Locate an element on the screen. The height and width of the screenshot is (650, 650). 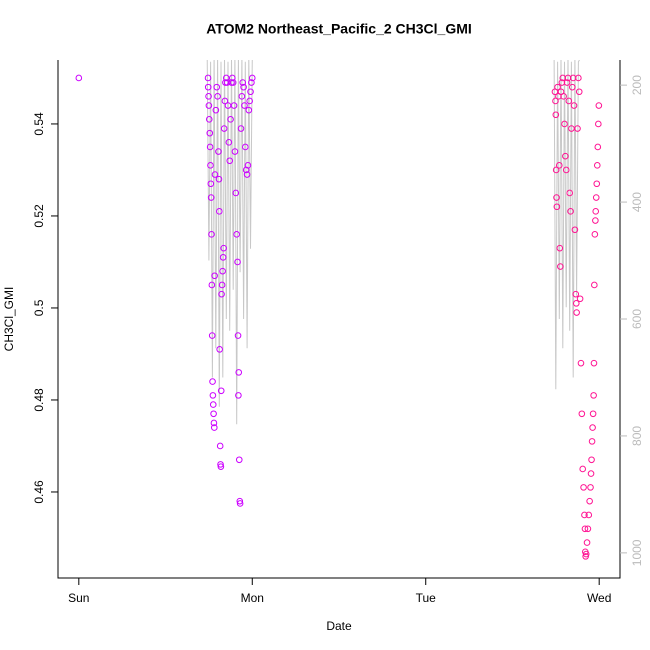
x-tick-label: Sun is located at coordinates (78, 598).